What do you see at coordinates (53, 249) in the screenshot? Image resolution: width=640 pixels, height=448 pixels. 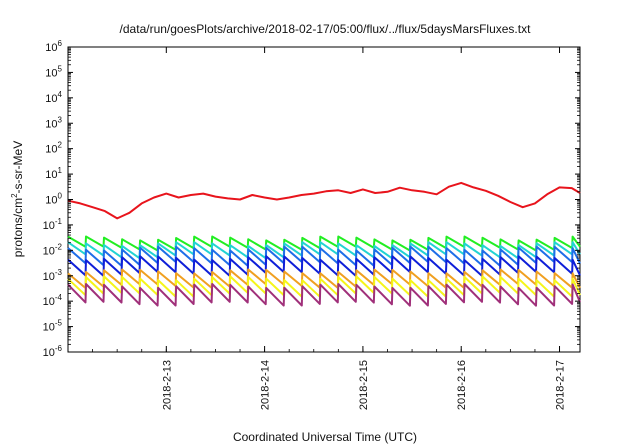 I see `y-tick-label: 10⁻²` at bounding box center [53, 249].